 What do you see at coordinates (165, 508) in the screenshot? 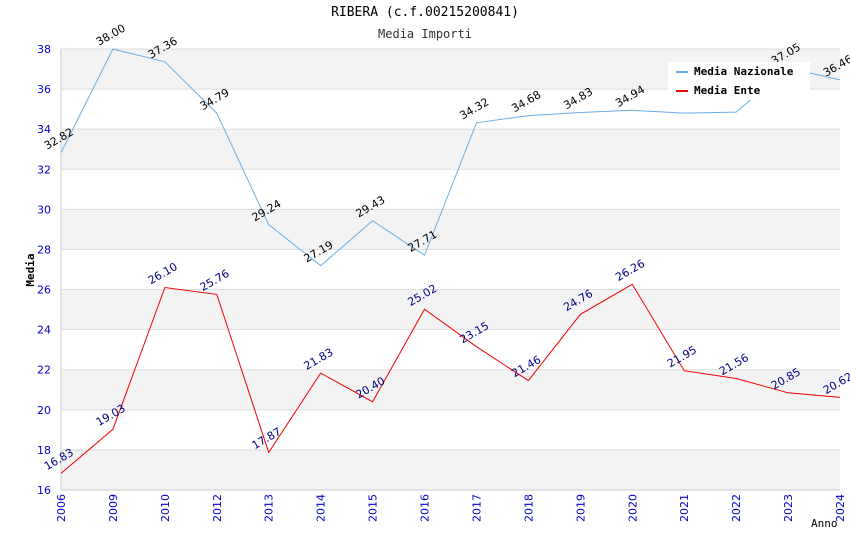
I see `x-tick-label: 2010` at bounding box center [165, 508].